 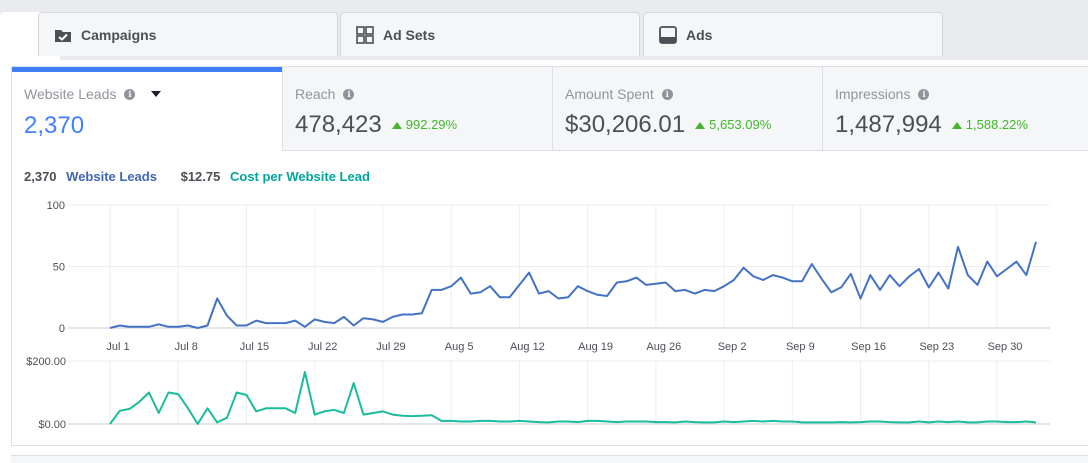 What do you see at coordinates (595, 347) in the screenshot?
I see `x-tick-label: Aug 19` at bounding box center [595, 347].